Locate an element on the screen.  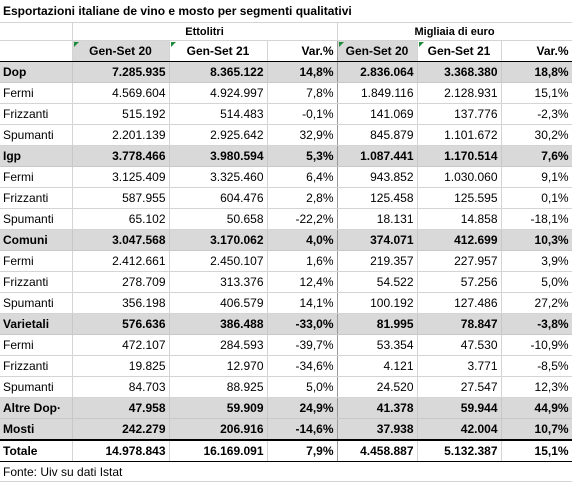
table-cell: 406.579 is located at coordinates (218, 303).